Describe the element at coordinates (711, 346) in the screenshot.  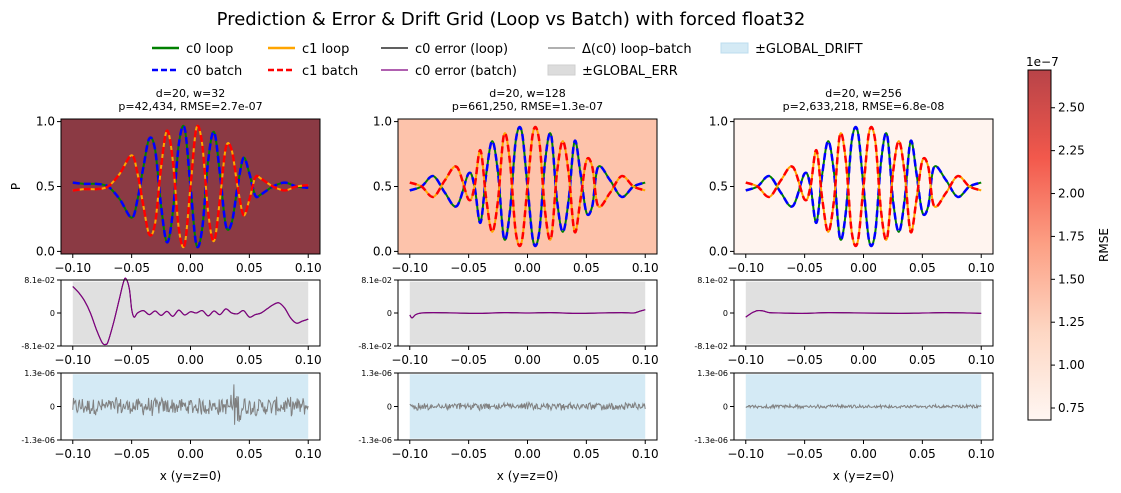
I see `y-tick-label: -8.1e-02` at that location.